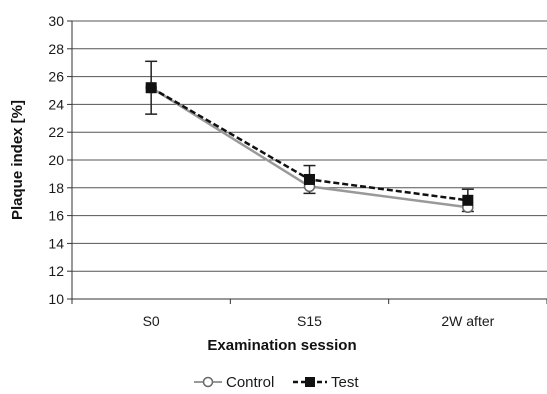 The height and width of the screenshot is (394, 547). Describe the element at coordinates (56, 49) in the screenshot. I see `y-tick-label-28: 28` at that location.